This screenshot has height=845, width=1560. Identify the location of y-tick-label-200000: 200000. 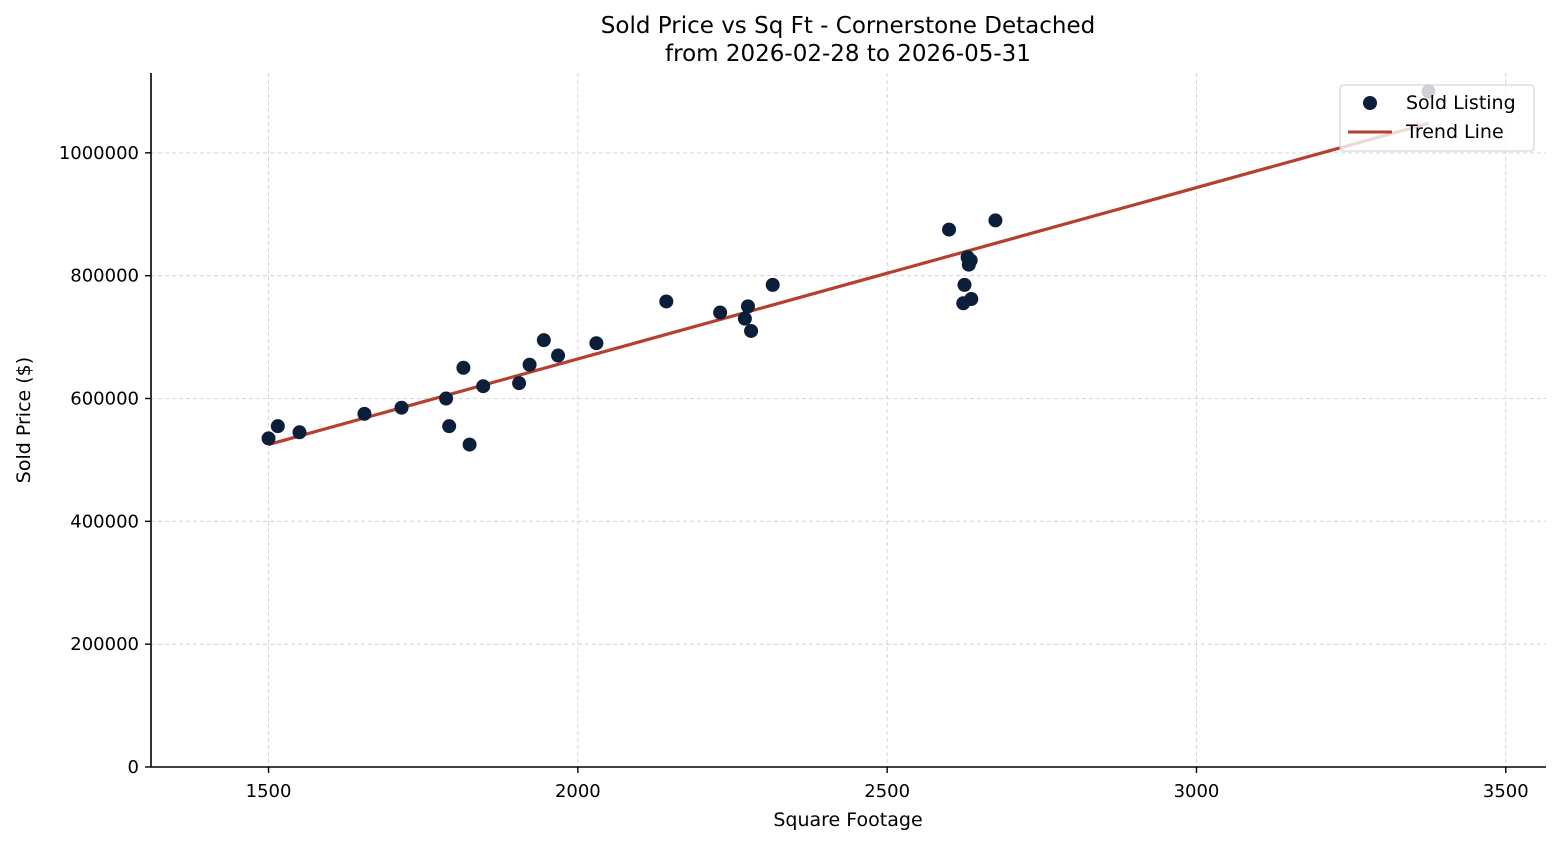
(104, 644).